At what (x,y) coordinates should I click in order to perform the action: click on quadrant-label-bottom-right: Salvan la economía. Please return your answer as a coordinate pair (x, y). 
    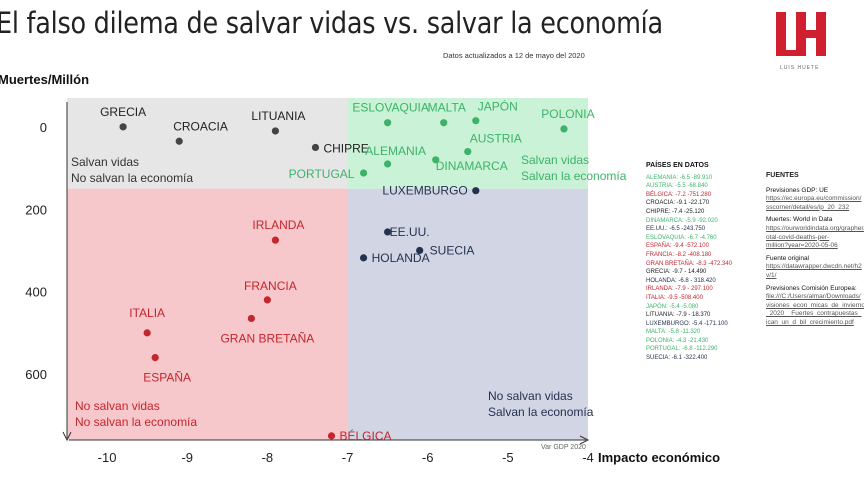
    Looking at the image, I should click on (541, 412).